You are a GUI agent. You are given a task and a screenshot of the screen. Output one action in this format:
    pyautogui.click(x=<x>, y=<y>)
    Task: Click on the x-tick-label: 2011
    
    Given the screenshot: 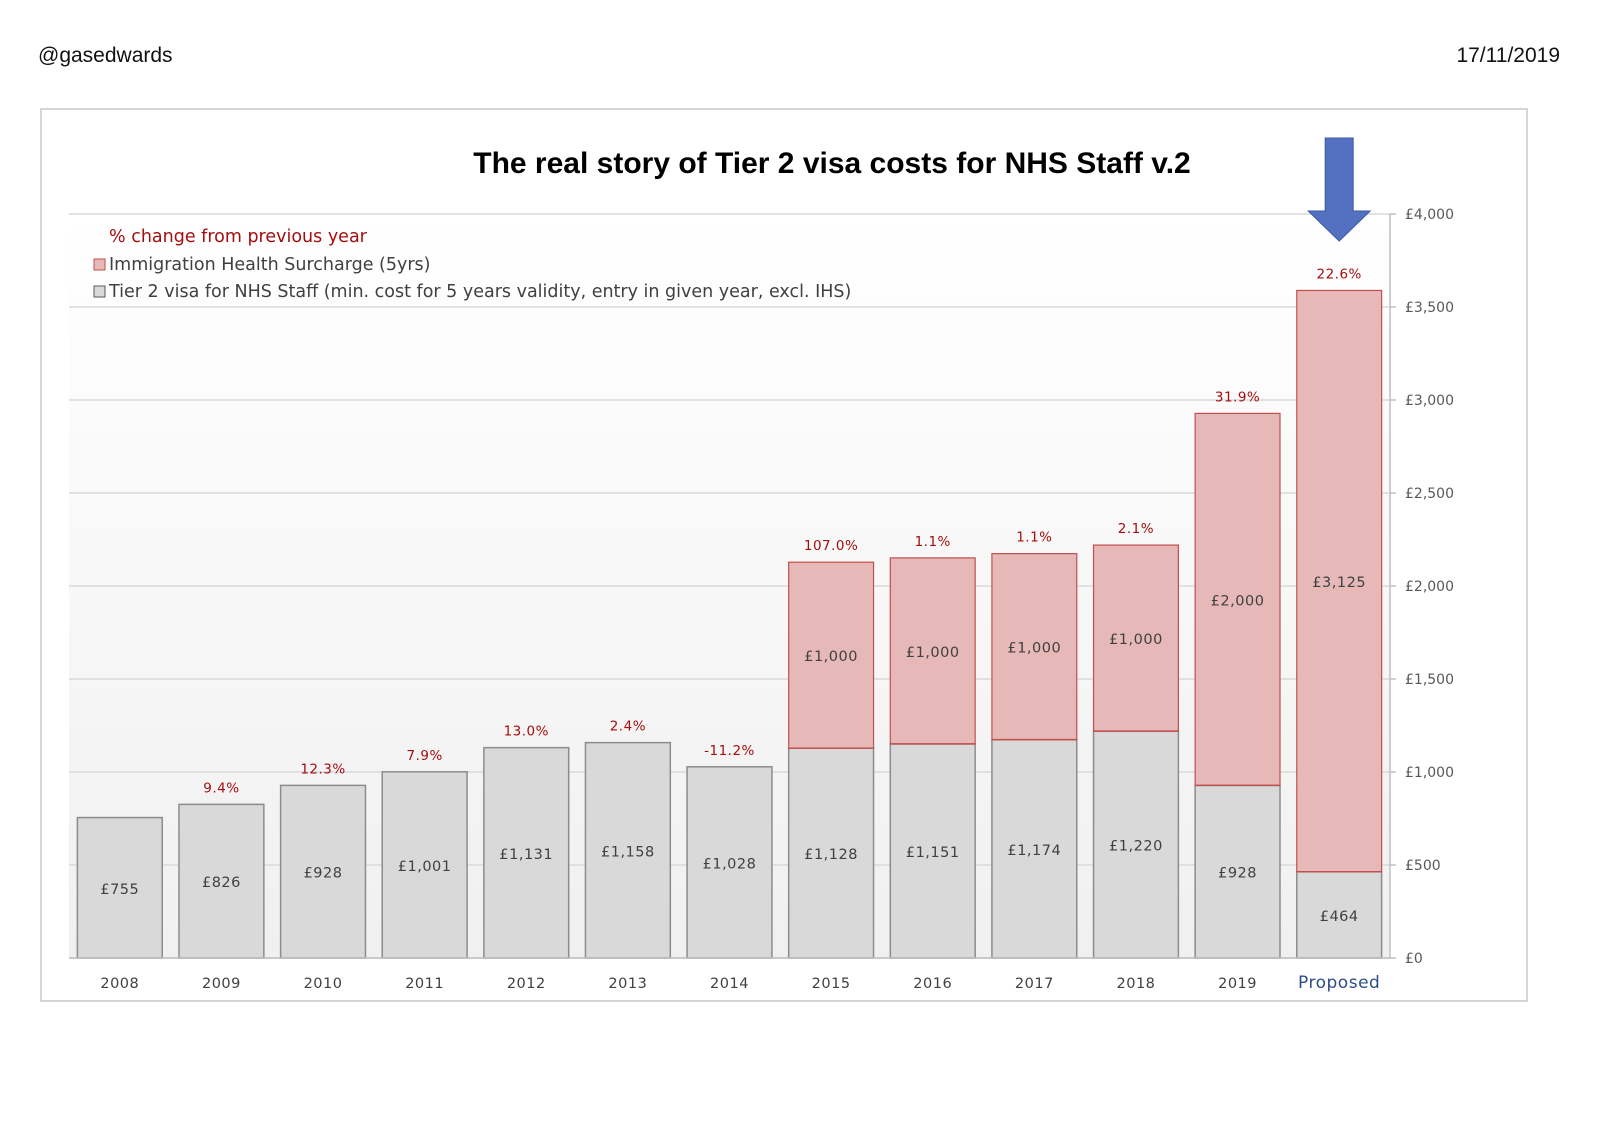 What is the action you would take?
    pyautogui.click(x=424, y=984)
    